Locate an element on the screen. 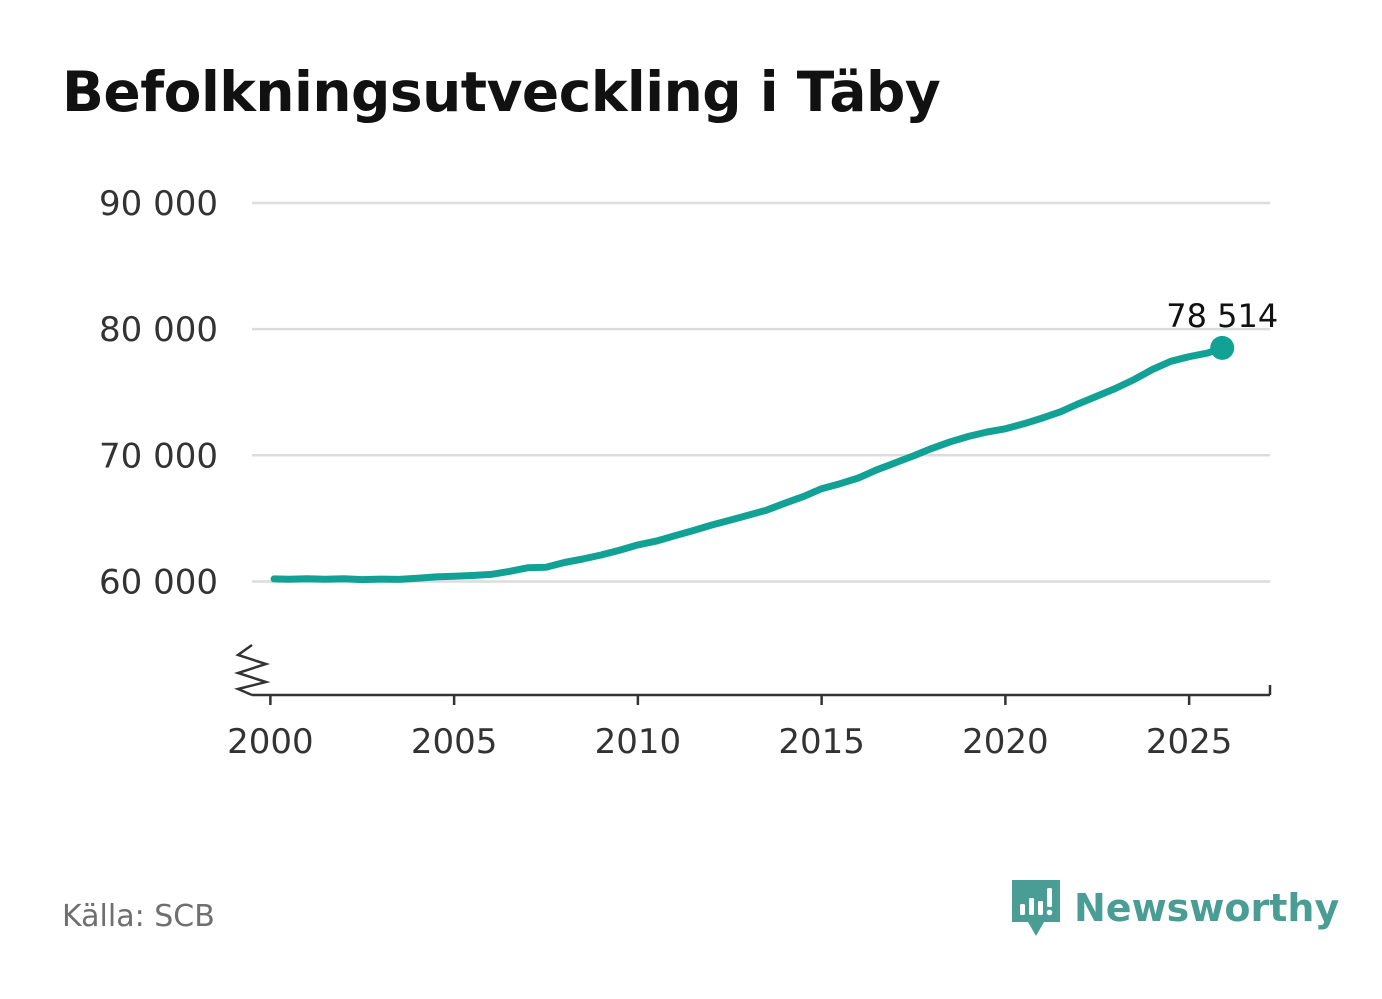 The width and height of the screenshot is (1382, 999). y-tick-label: 80 000 is located at coordinates (158, 330).